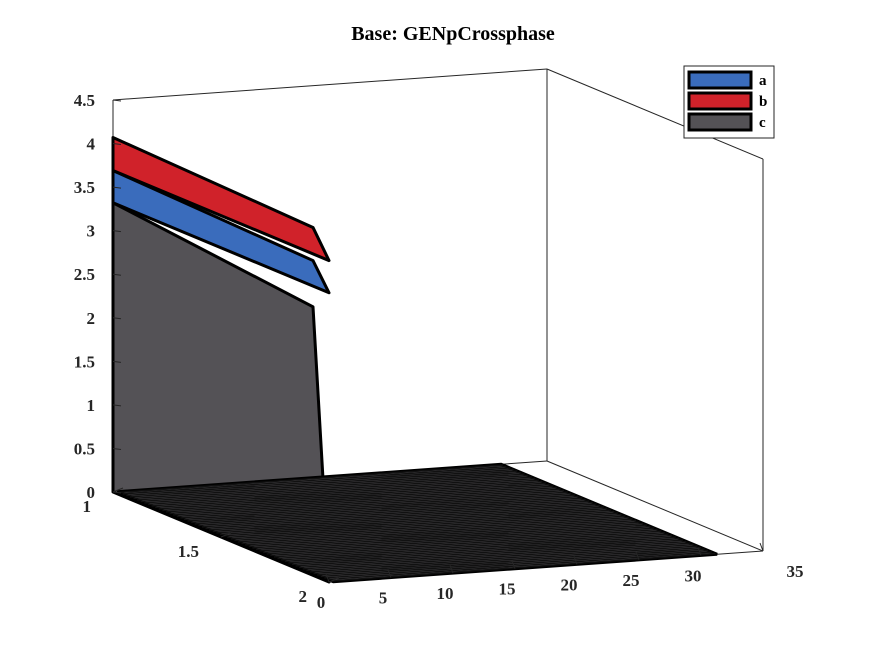 This screenshot has width=875, height=656. I want to click on x-tick-label: 25, so click(631, 580).